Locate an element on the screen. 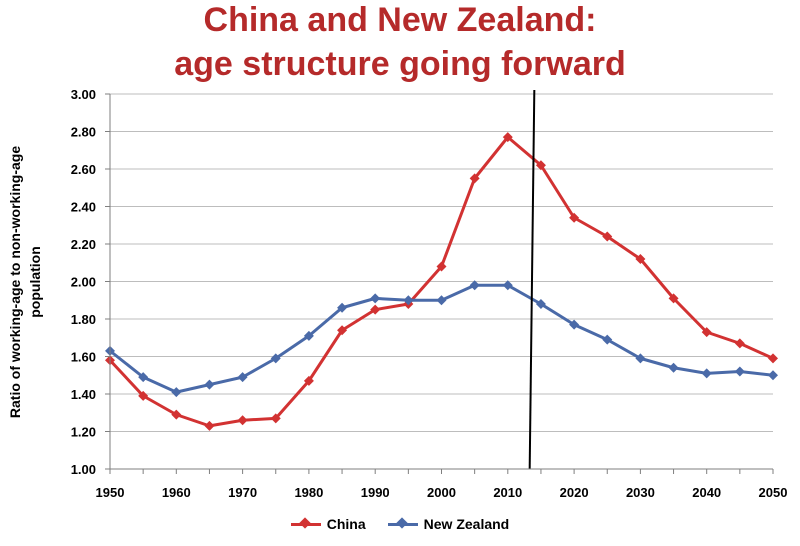 The width and height of the screenshot is (800, 546). legend-label-new-zealand: New Zealand is located at coordinates (466, 524).